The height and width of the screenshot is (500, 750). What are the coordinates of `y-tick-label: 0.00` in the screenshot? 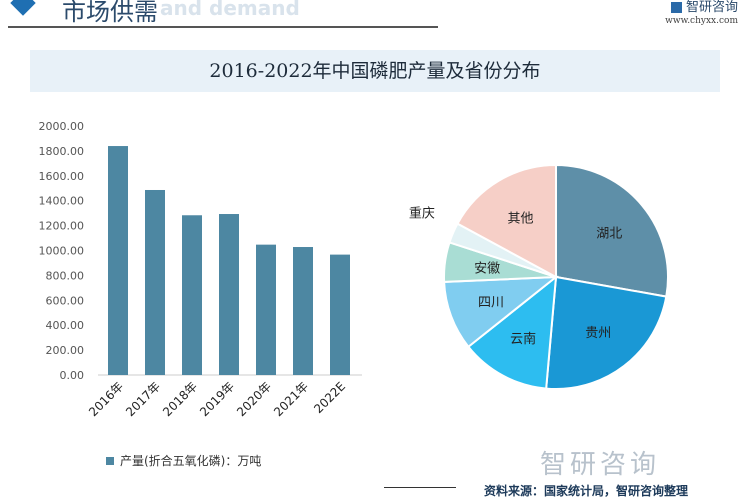 It's located at (72, 375).